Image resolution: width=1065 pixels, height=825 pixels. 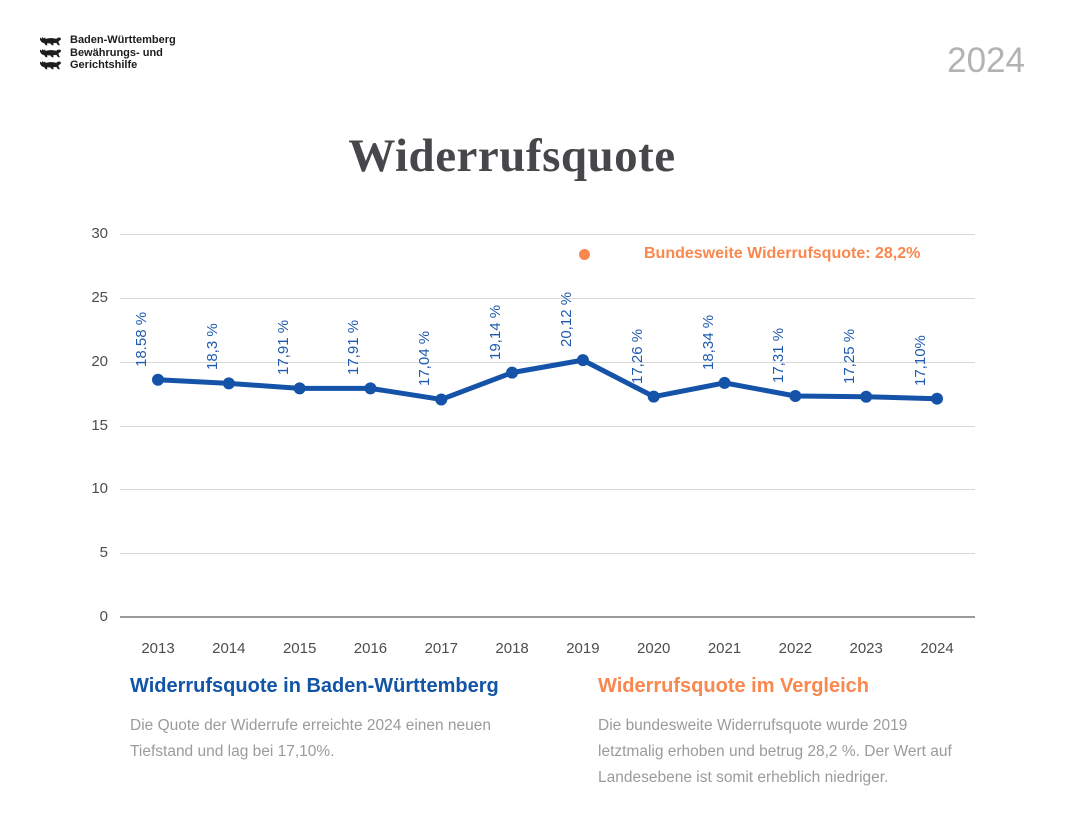 What do you see at coordinates (733, 686) in the screenshot?
I see `section-heading-vergleich: Widerrufsquote im Vergleich` at bounding box center [733, 686].